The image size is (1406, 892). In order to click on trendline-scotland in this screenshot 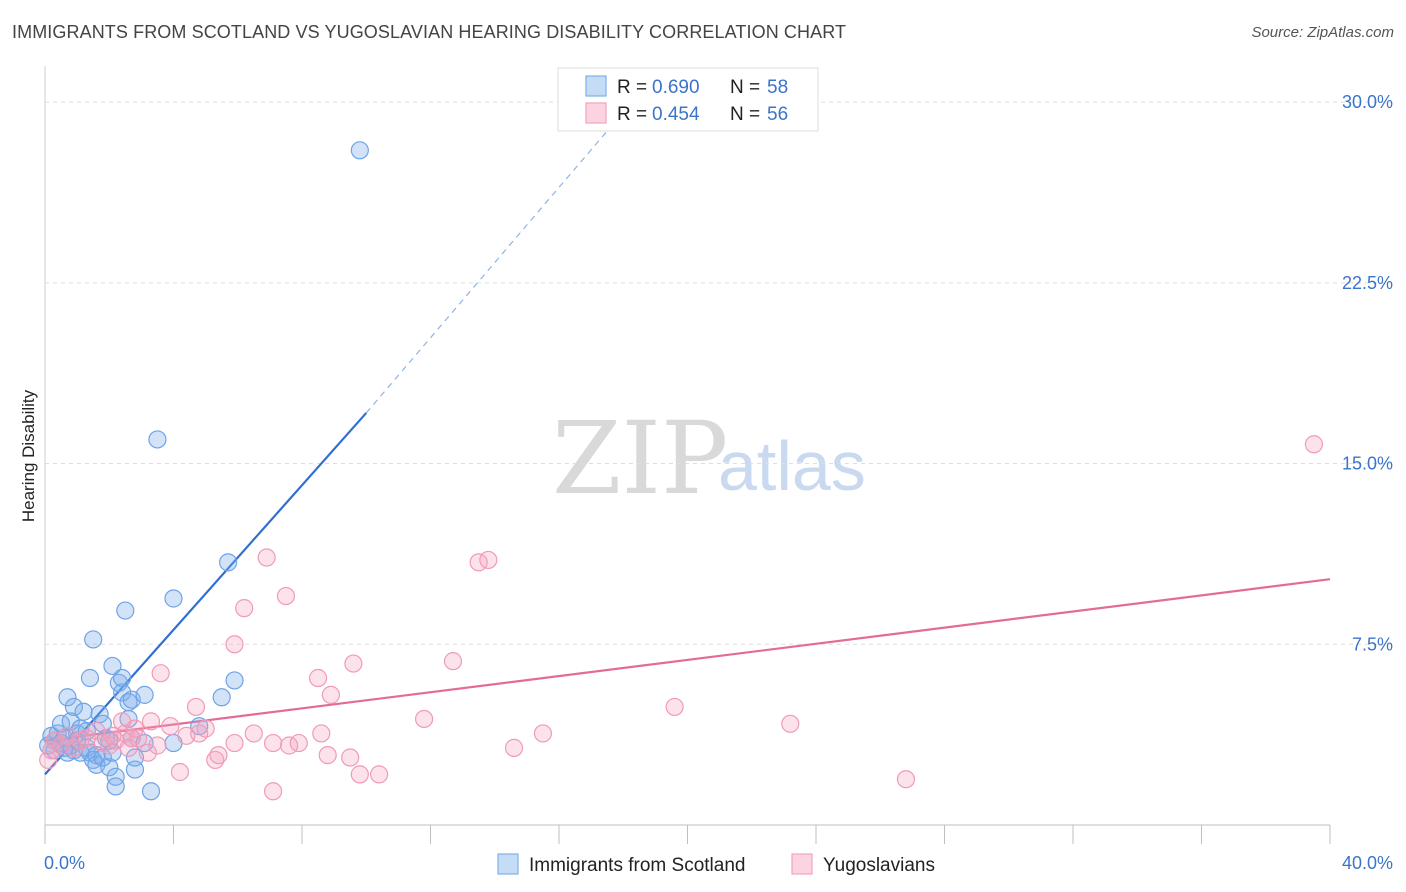, I will do `click(206, 594)`.